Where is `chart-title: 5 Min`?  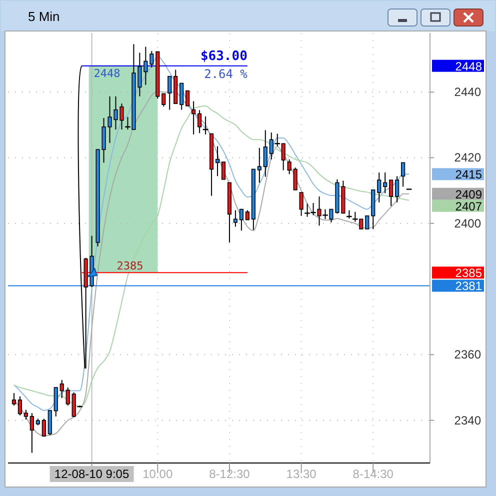 chart-title: 5 Min is located at coordinates (44, 16).